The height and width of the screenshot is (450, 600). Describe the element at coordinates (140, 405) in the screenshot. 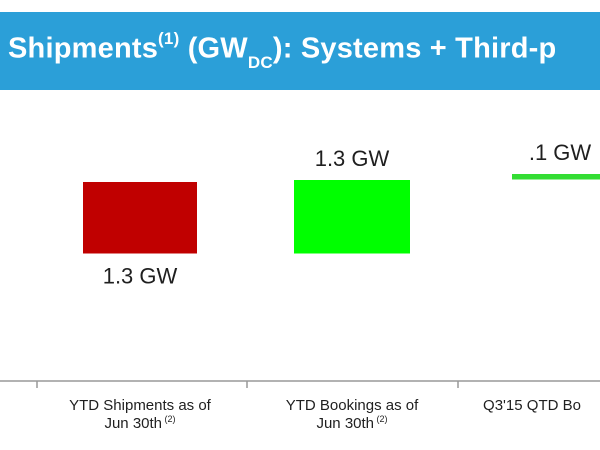

I see `x-tick-label-0-0: YTD Shipments as of` at that location.